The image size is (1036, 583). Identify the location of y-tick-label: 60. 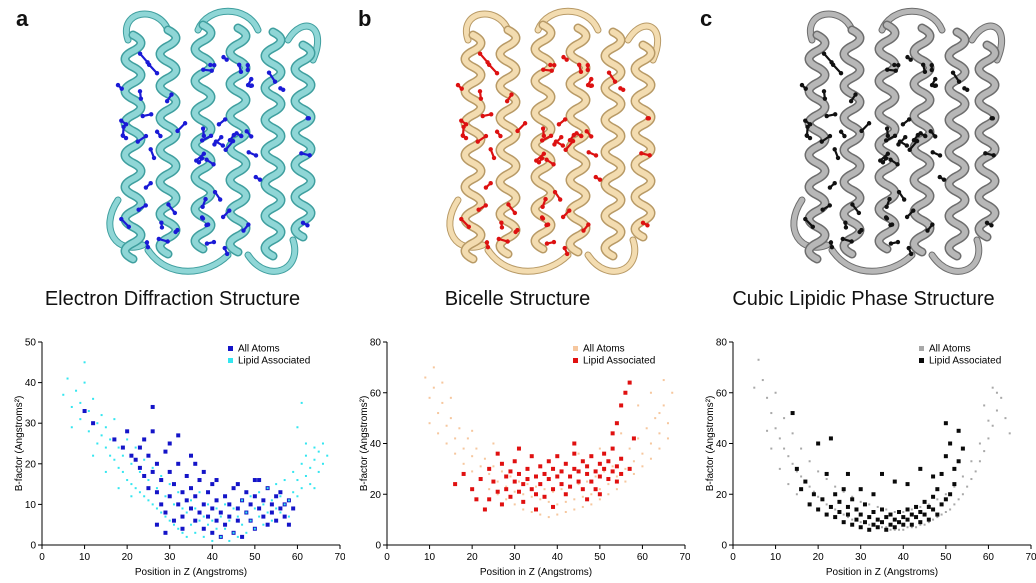
(376, 393).